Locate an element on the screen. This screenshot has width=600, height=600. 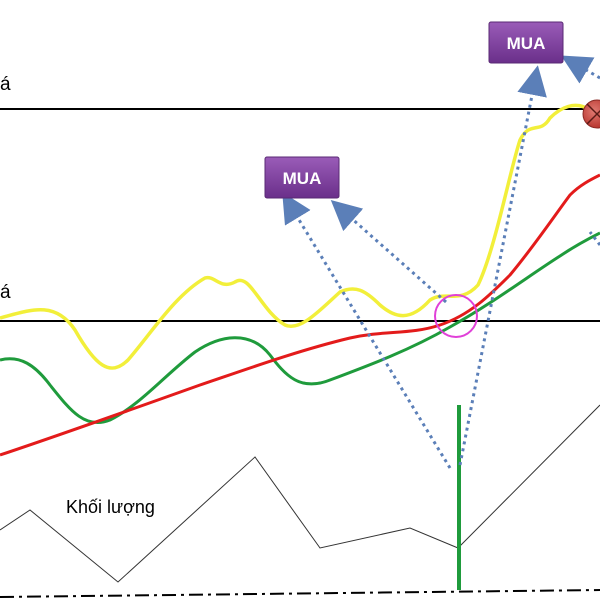
buy-callout-mid-text: MUA is located at coordinates (302, 178).